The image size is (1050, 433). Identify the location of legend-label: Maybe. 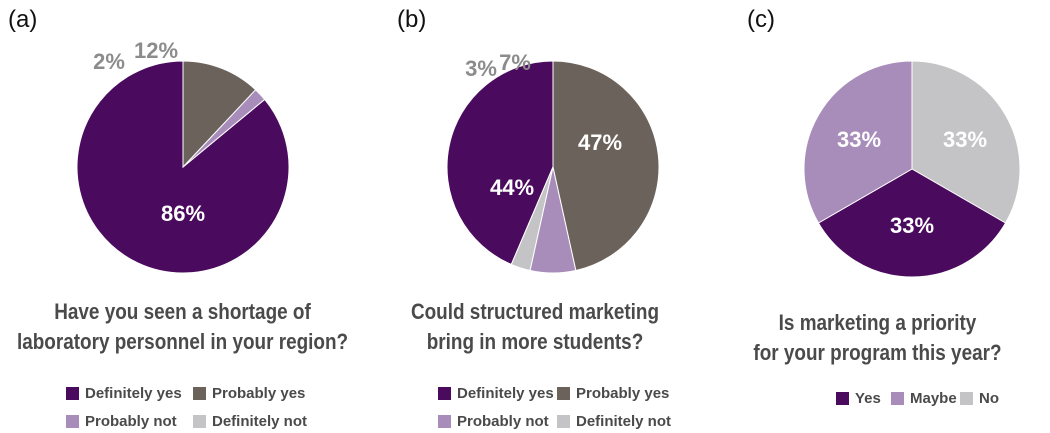
(933, 398).